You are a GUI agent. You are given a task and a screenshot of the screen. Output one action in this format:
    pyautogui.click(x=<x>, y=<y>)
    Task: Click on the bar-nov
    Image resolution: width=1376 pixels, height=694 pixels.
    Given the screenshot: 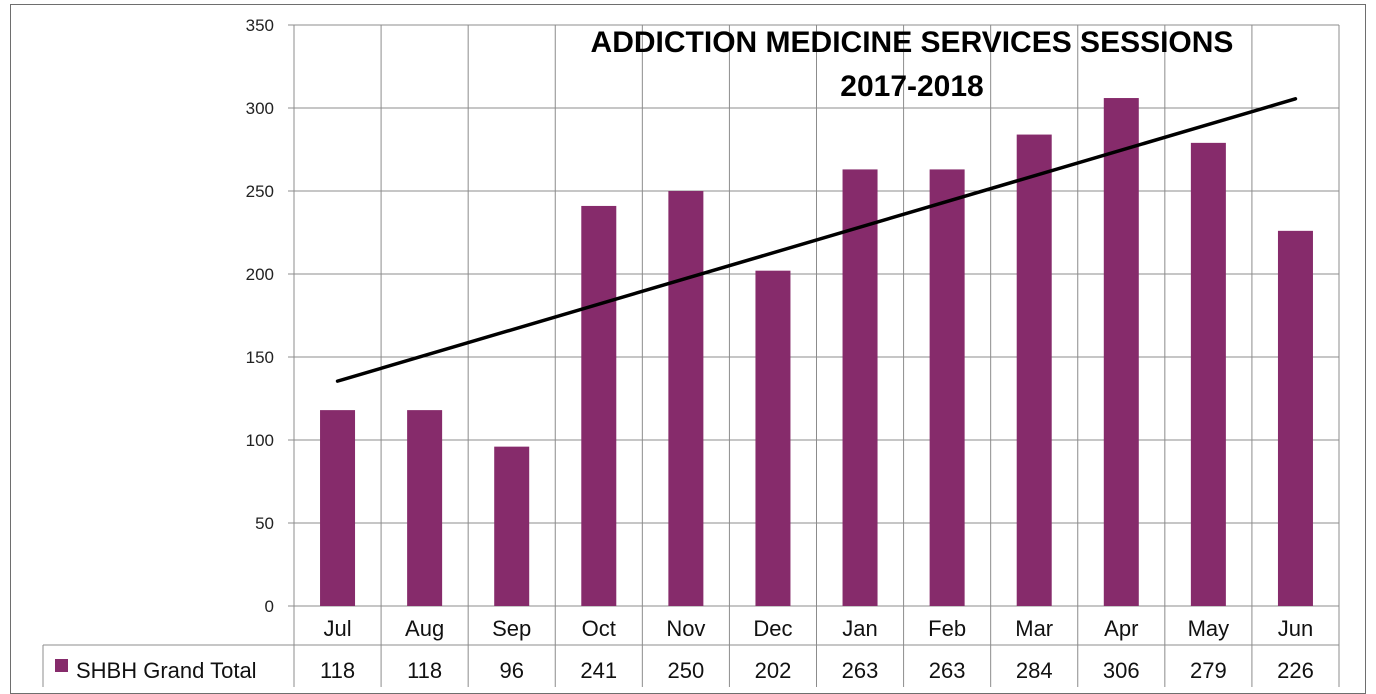 What is the action you would take?
    pyautogui.click(x=686, y=398)
    